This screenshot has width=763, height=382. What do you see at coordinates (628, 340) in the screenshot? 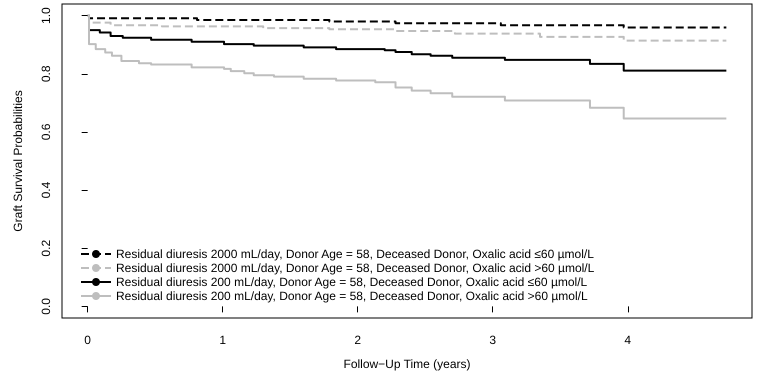
I see `x-tick-label: 4` at bounding box center [628, 340].